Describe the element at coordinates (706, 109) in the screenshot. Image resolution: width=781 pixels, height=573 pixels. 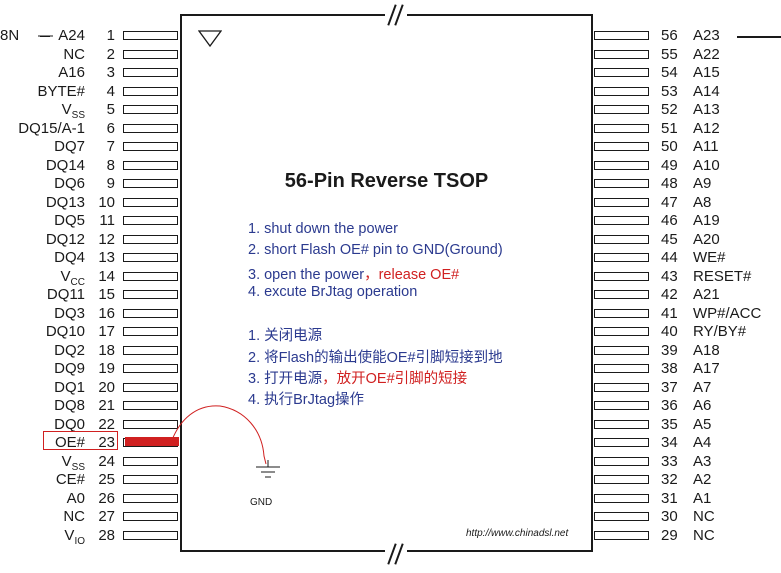
I see `pin-label-text: A13` at that location.